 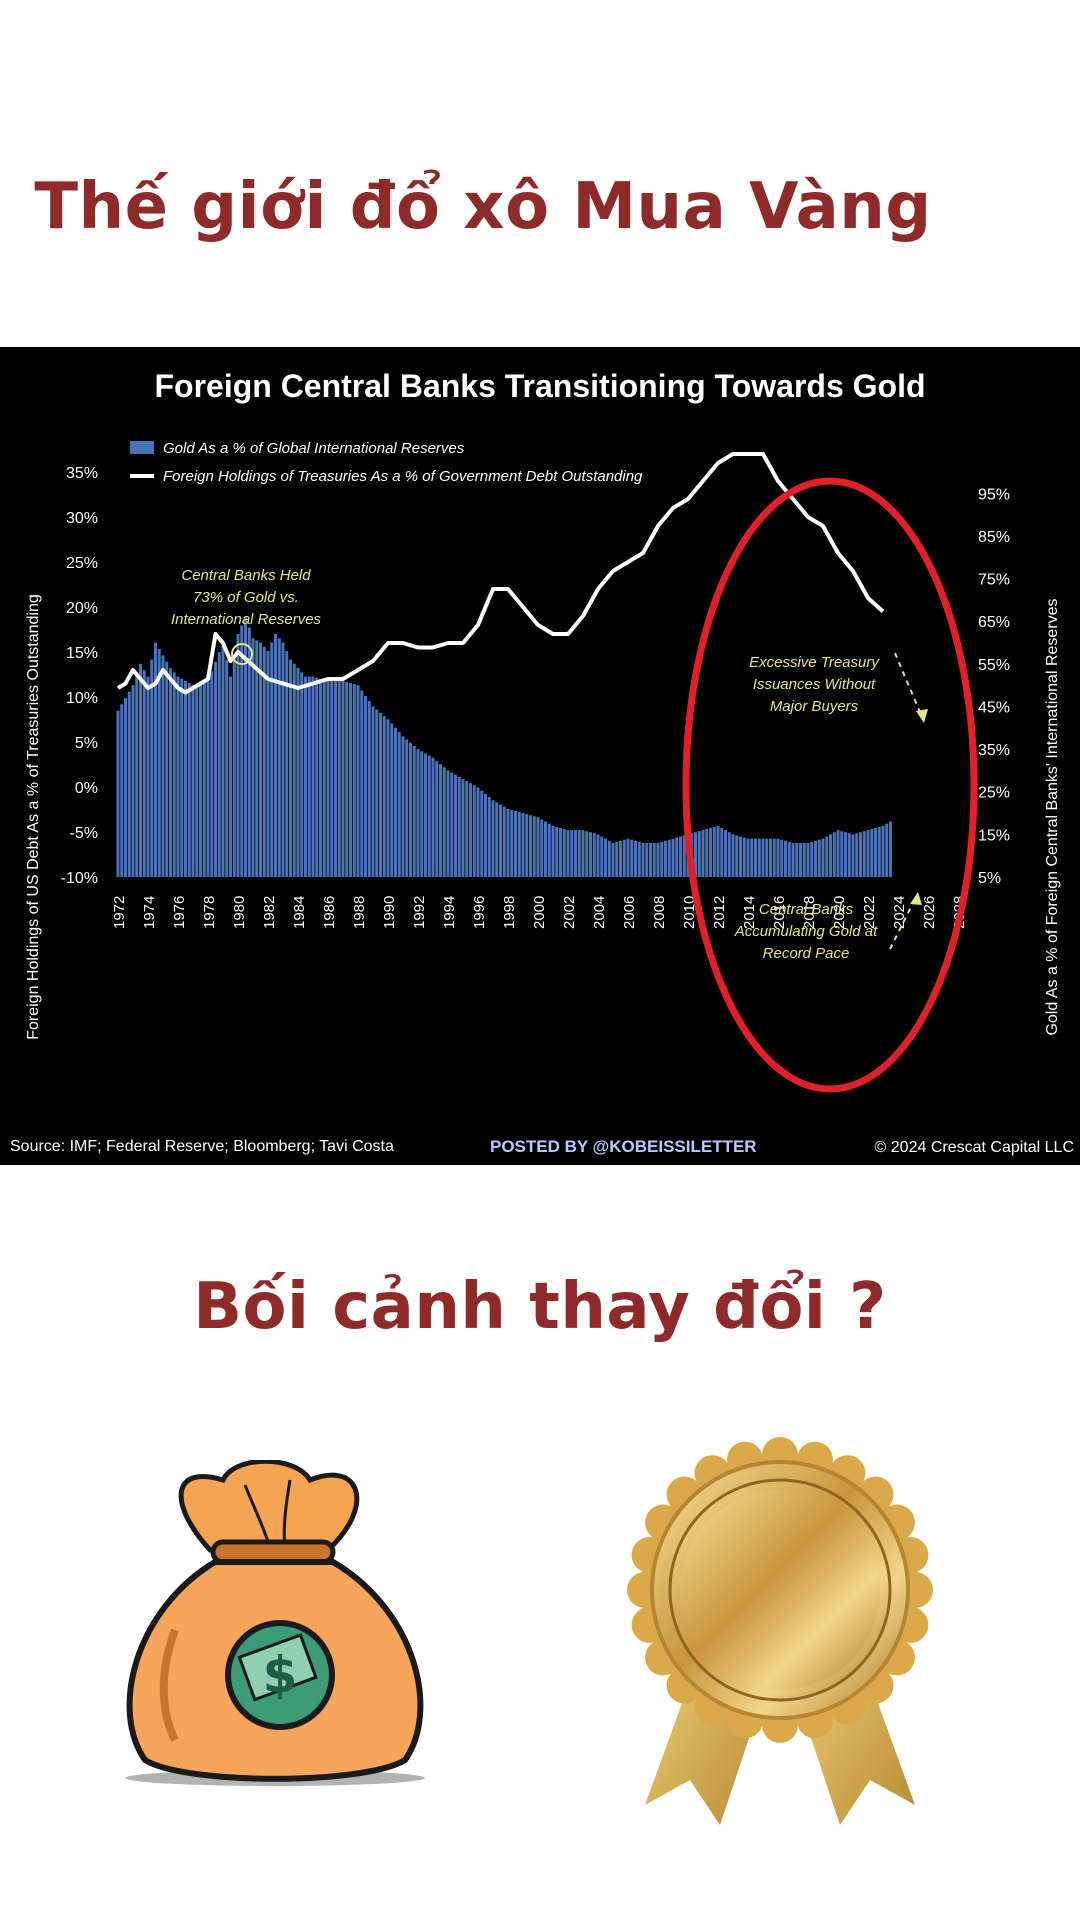 What do you see at coordinates (86, 788) in the screenshot?
I see `y-left-tick: 0%` at bounding box center [86, 788].